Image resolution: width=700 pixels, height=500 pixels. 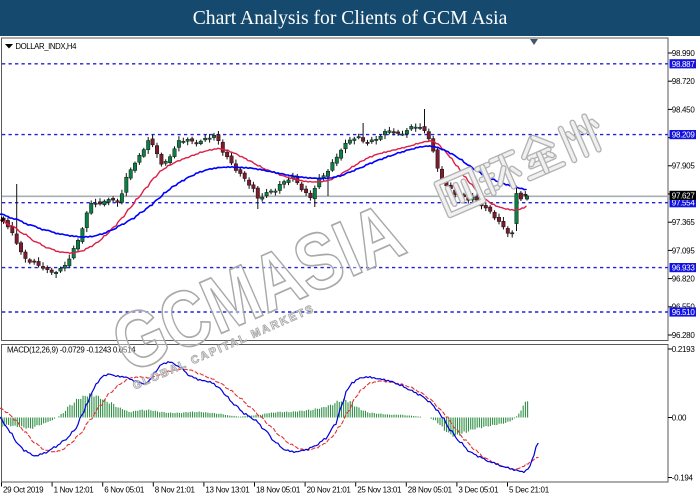 What do you see at coordinates (684, 166) in the screenshot?
I see `svg-text: 97.905` at bounding box center [684, 166].